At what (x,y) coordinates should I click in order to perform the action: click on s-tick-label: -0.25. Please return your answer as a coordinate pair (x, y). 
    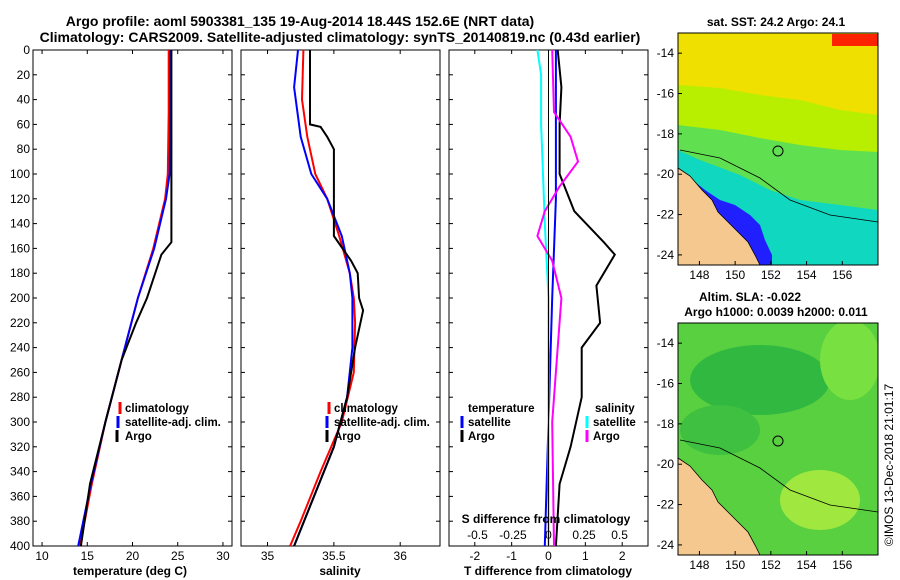
    Looking at the image, I should click on (513, 535).